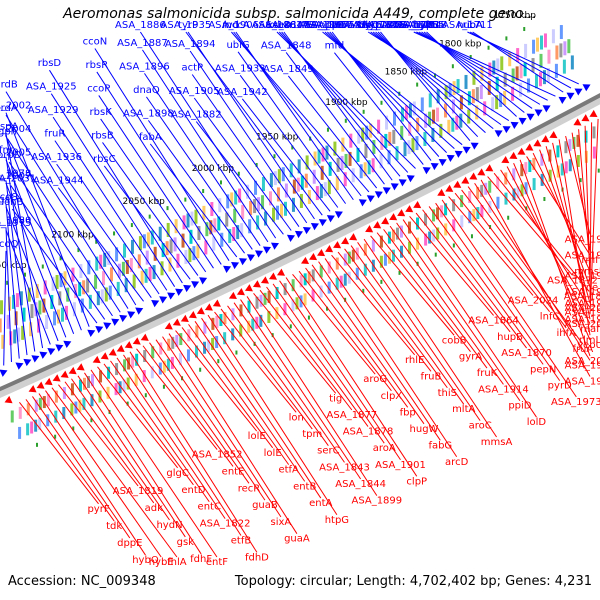 The image size is (600, 600). I want to click on forward-gene-label: ccoP, so click(98, 88).